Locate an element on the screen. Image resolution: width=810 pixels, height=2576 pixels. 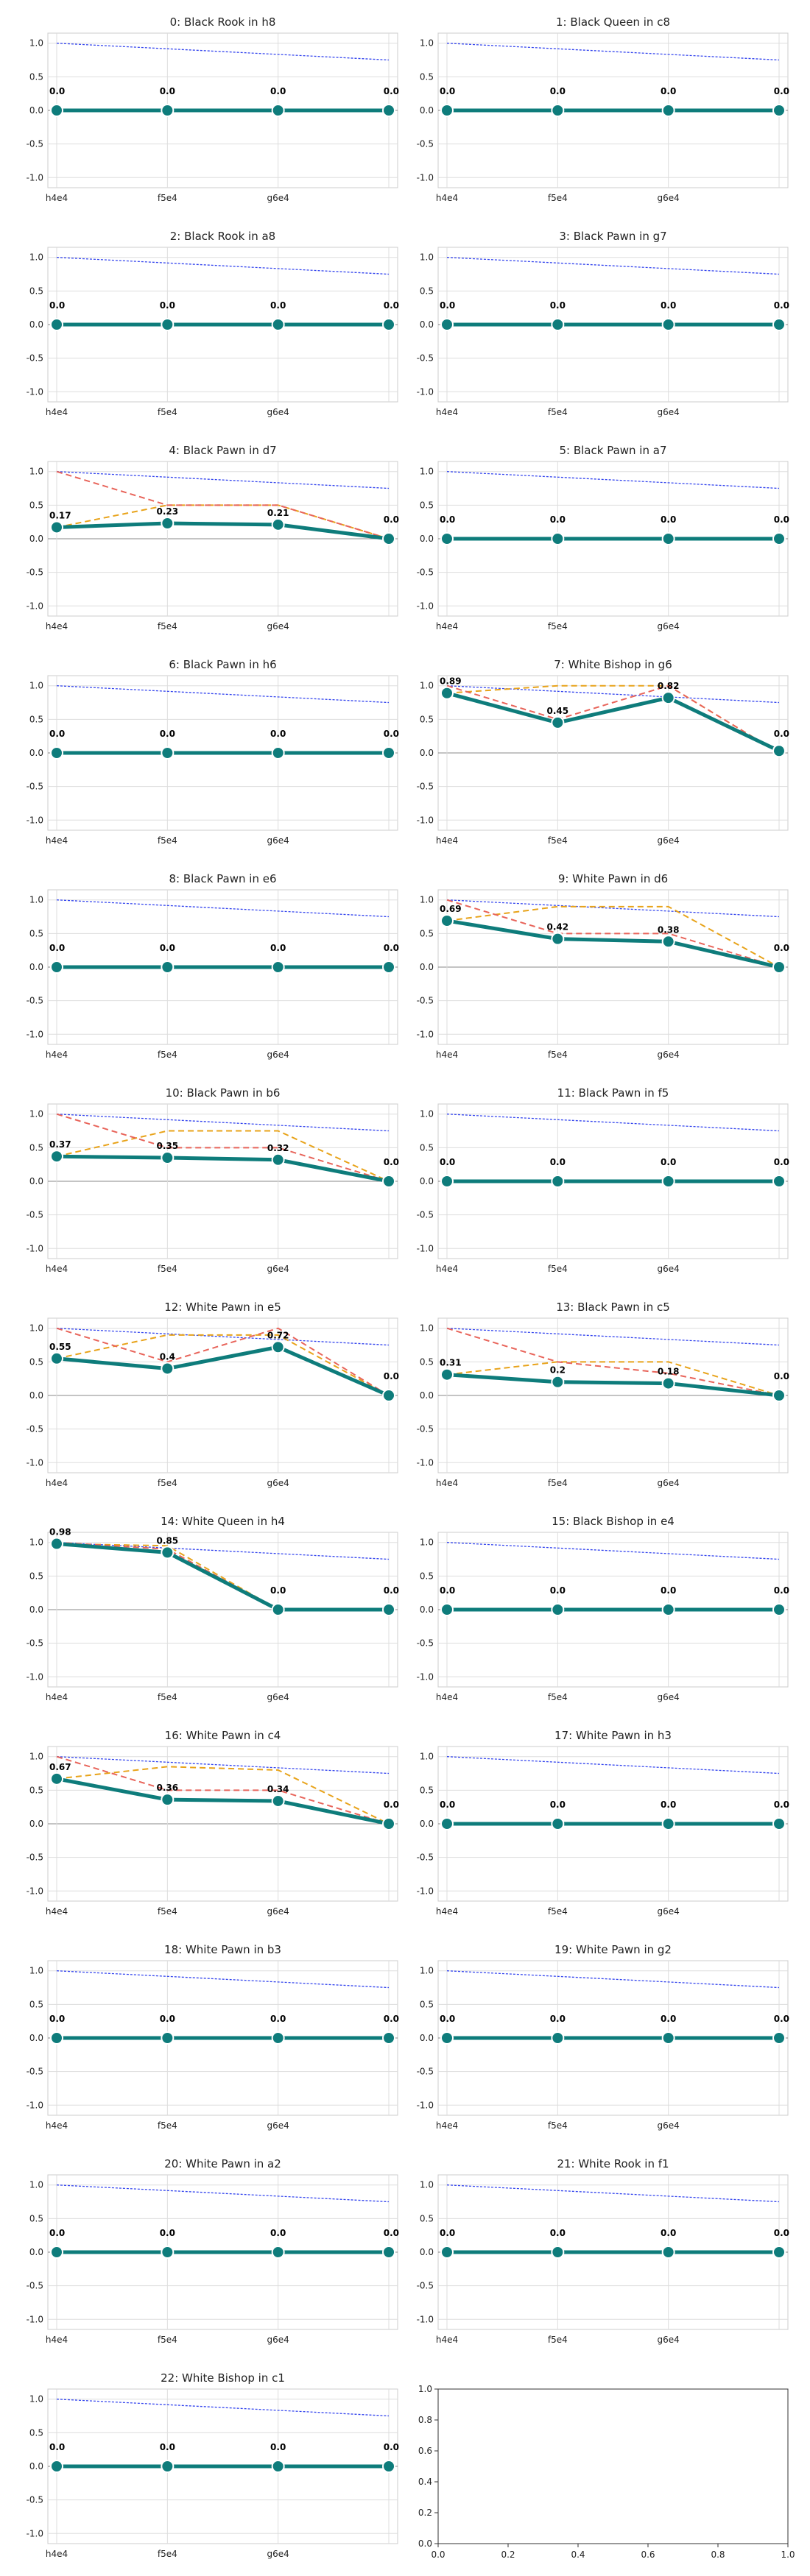
subplot-title: 21: White Rook in f1 is located at coordinates (613, 2163).